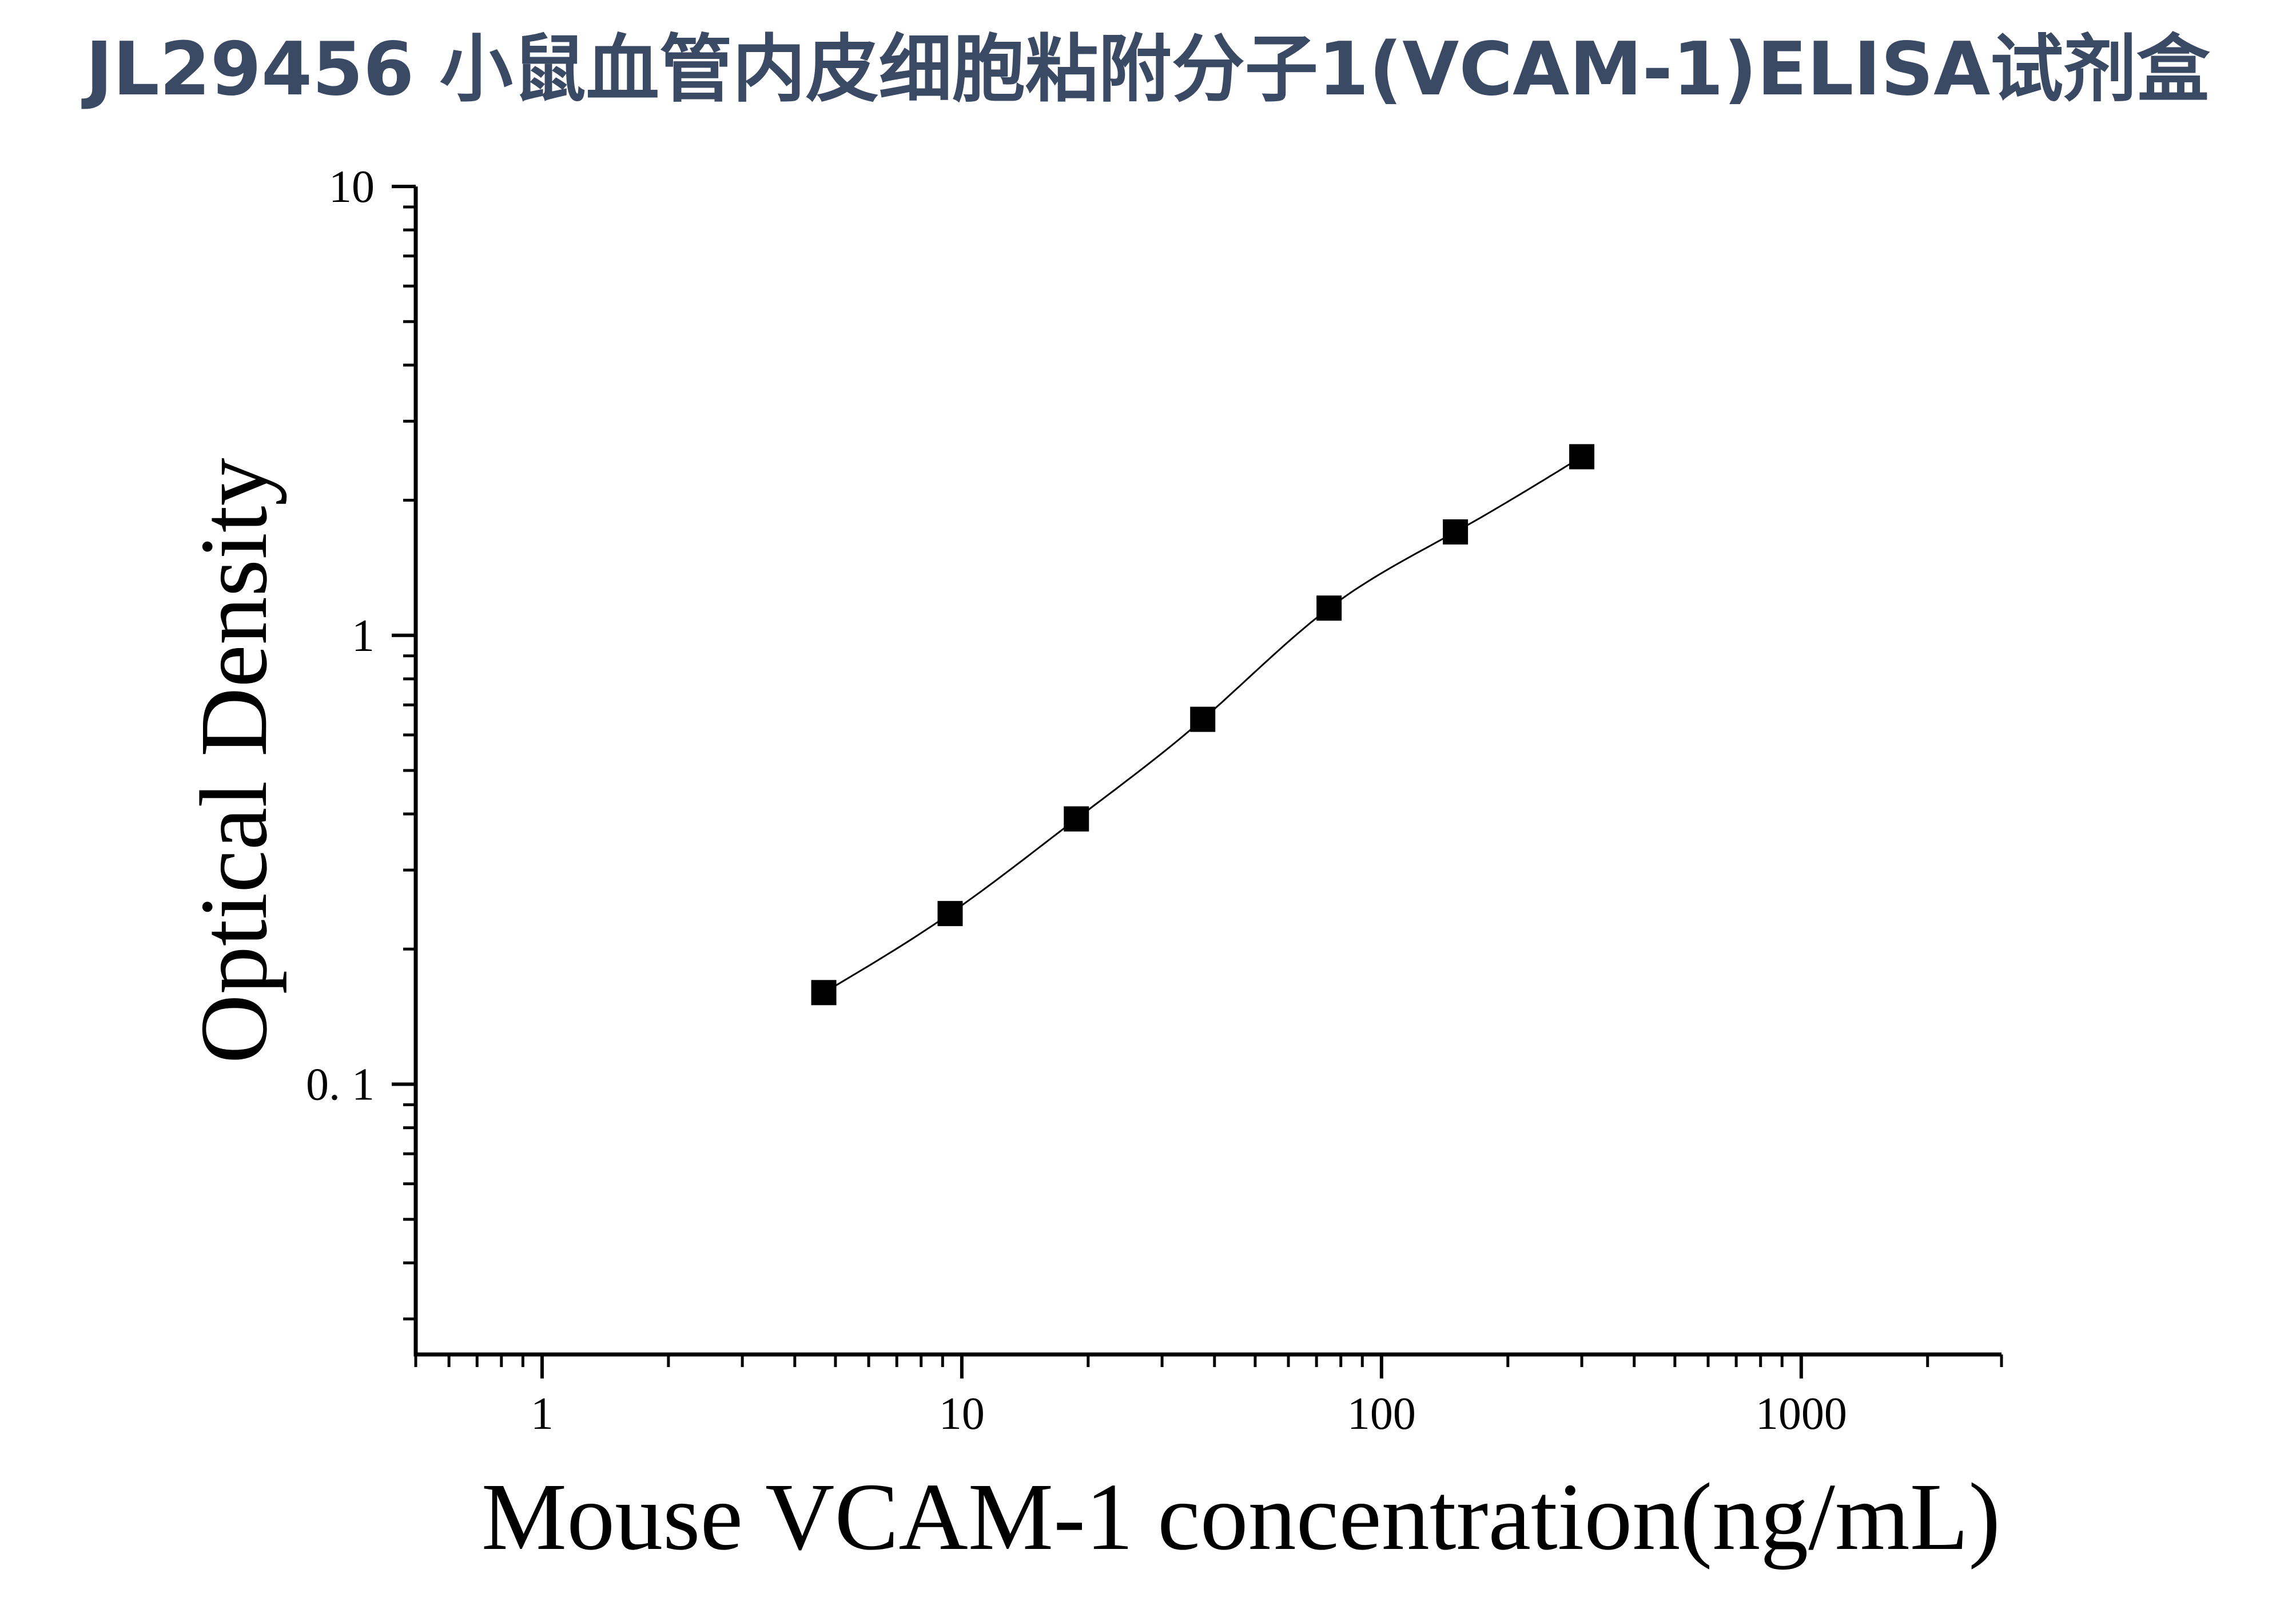 The width and height of the screenshot is (2296, 1605). Describe the element at coordinates (542, 1414) in the screenshot. I see `x-tick-label: 1` at that location.